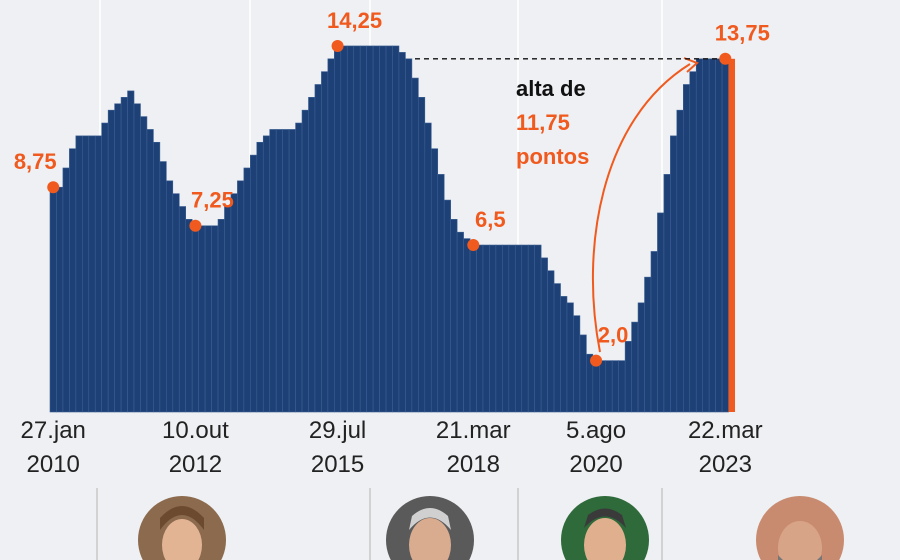 Image resolution: width=900 pixels, height=560 pixels. I want to click on x-tick-label: 27.jan 2010, so click(53, 447).